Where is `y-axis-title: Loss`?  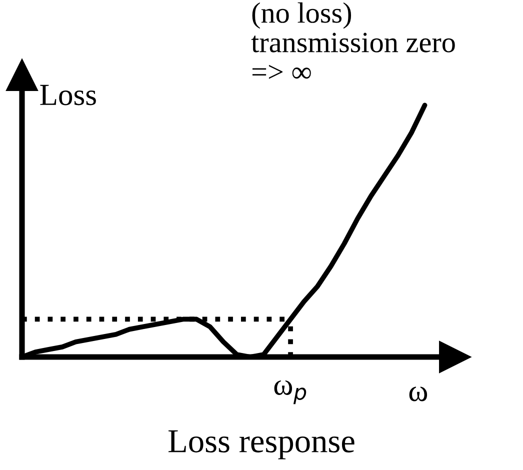 y-axis-title: Loss is located at coordinates (68, 95).